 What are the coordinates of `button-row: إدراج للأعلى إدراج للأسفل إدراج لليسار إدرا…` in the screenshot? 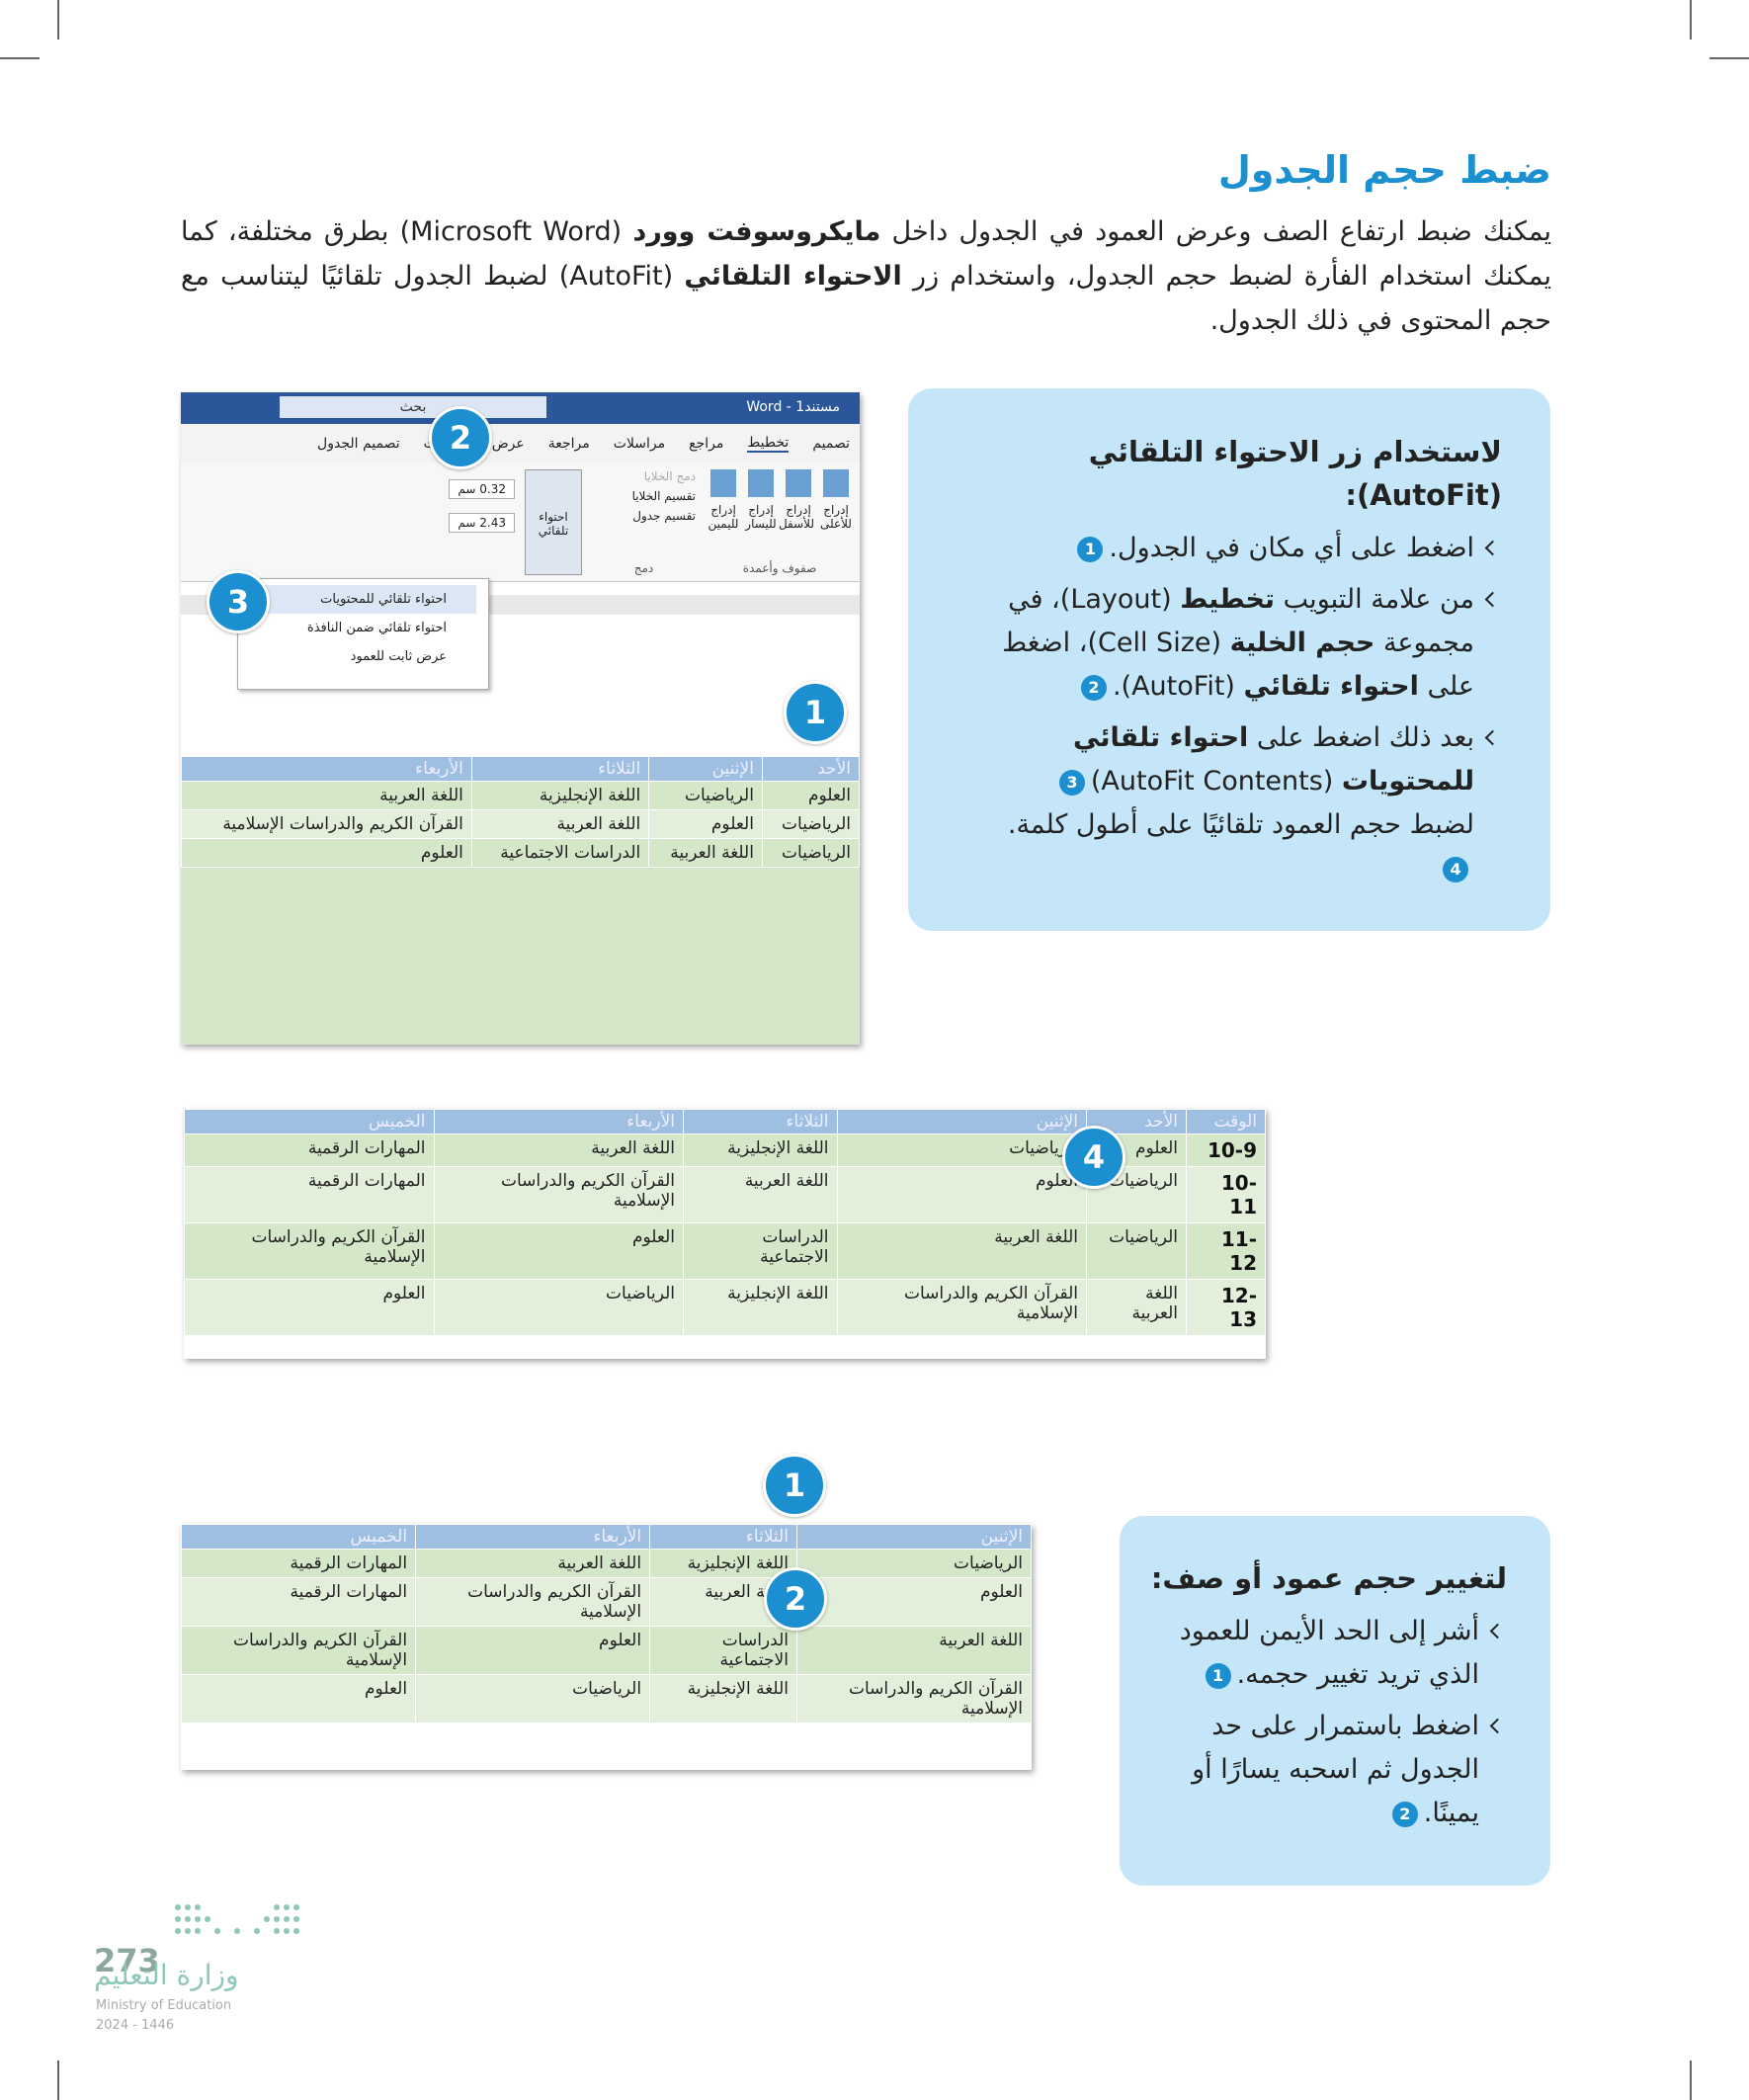 It's located at (780, 500).